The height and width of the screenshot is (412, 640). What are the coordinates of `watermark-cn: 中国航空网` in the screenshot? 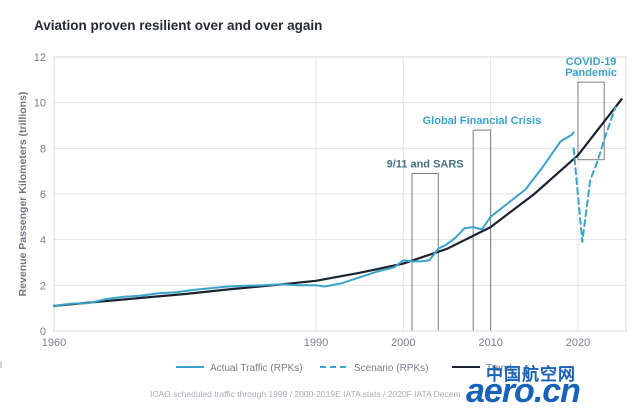 It's located at (531, 374).